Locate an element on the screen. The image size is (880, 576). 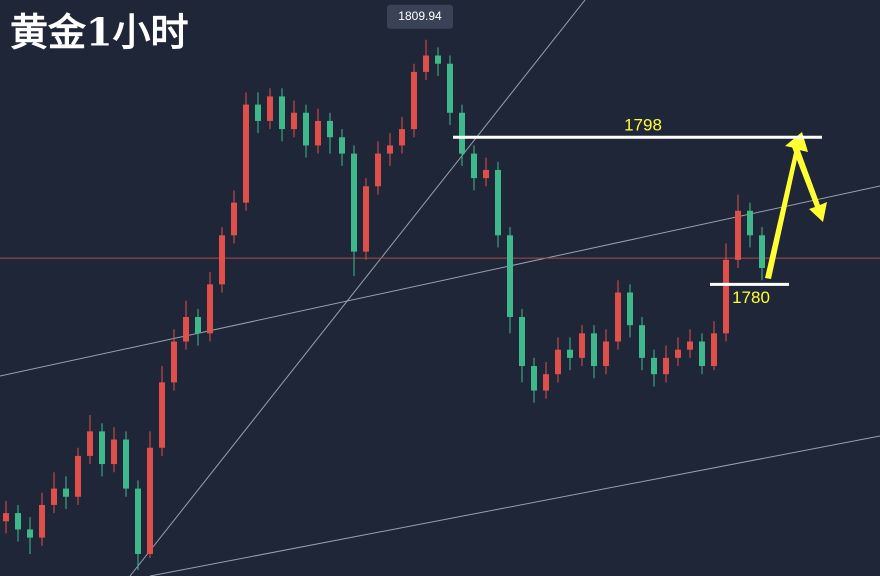
max-label-box is located at coordinates (420, 16).